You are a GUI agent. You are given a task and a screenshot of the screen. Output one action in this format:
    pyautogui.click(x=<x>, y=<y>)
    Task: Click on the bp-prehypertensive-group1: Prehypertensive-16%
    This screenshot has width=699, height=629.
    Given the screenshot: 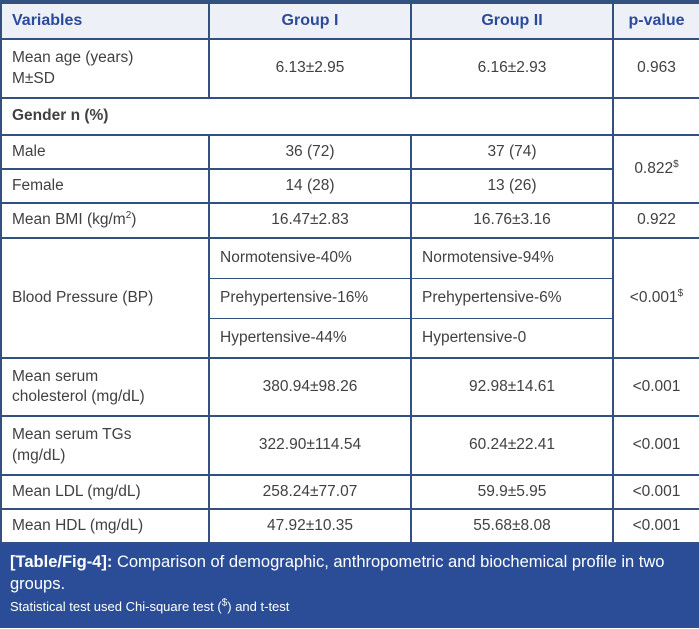 What is the action you would take?
    pyautogui.click(x=310, y=298)
    